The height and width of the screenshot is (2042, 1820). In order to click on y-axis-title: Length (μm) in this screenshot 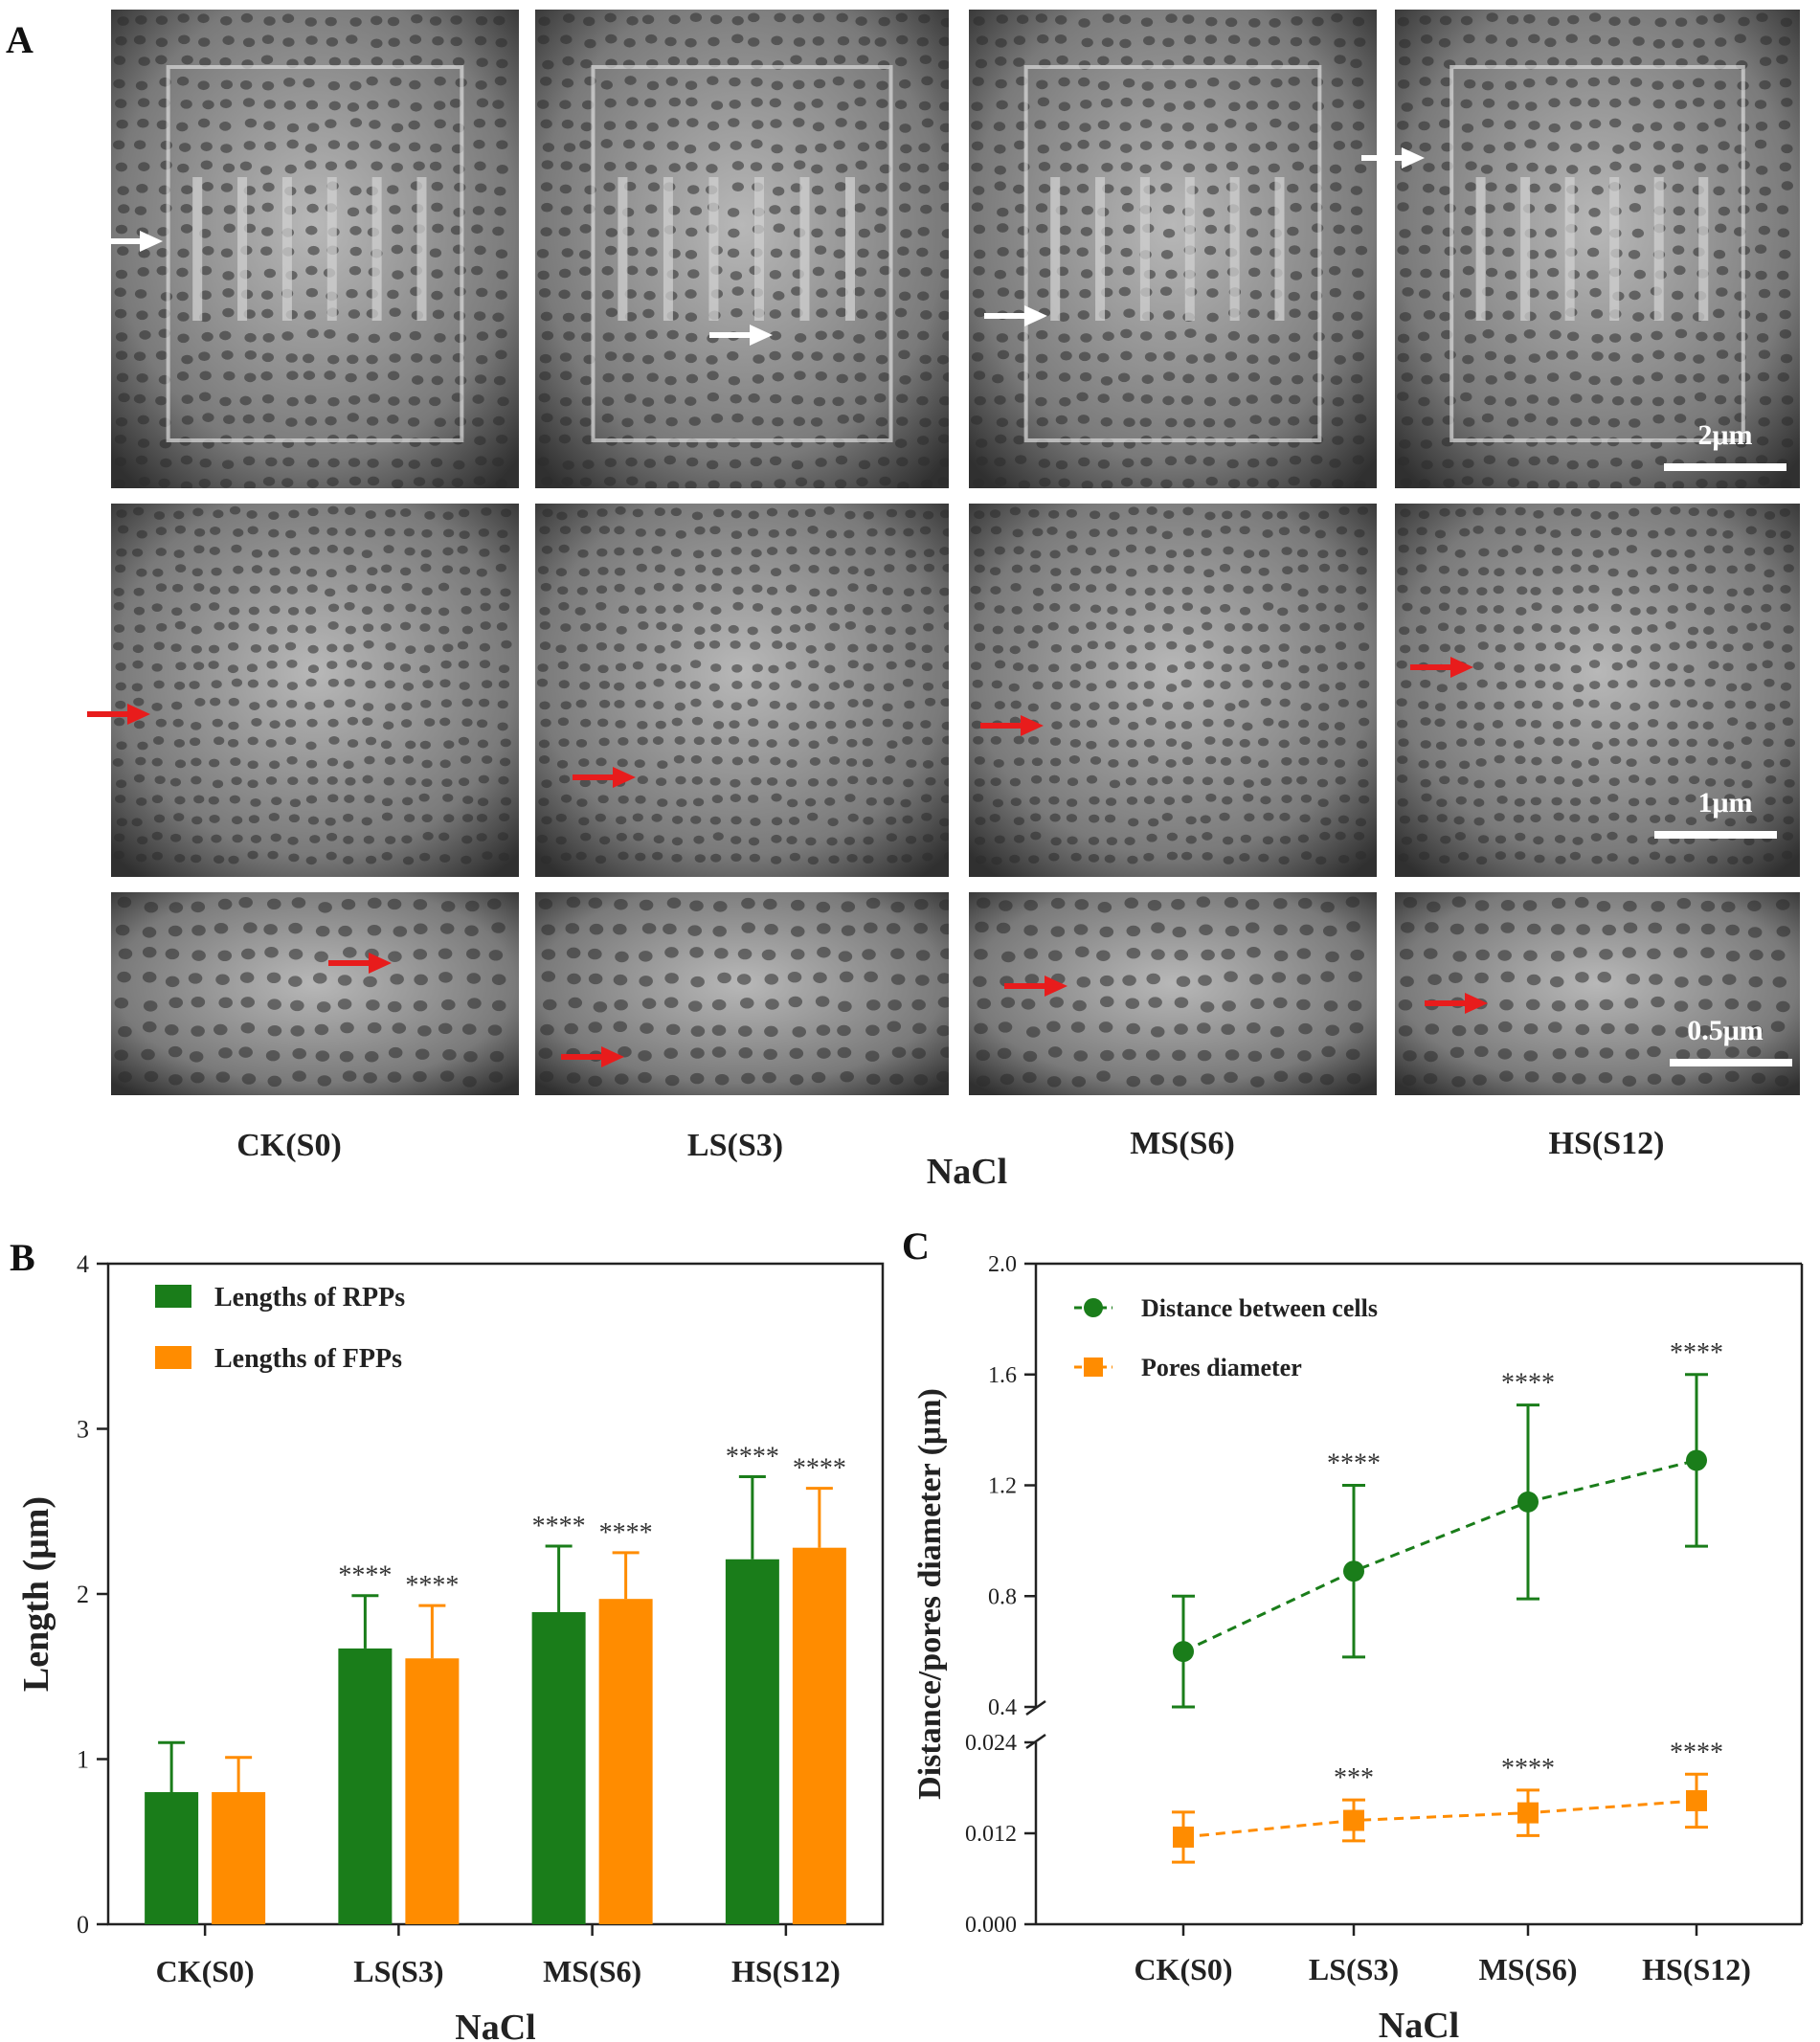, I will do `click(36, 1594)`.